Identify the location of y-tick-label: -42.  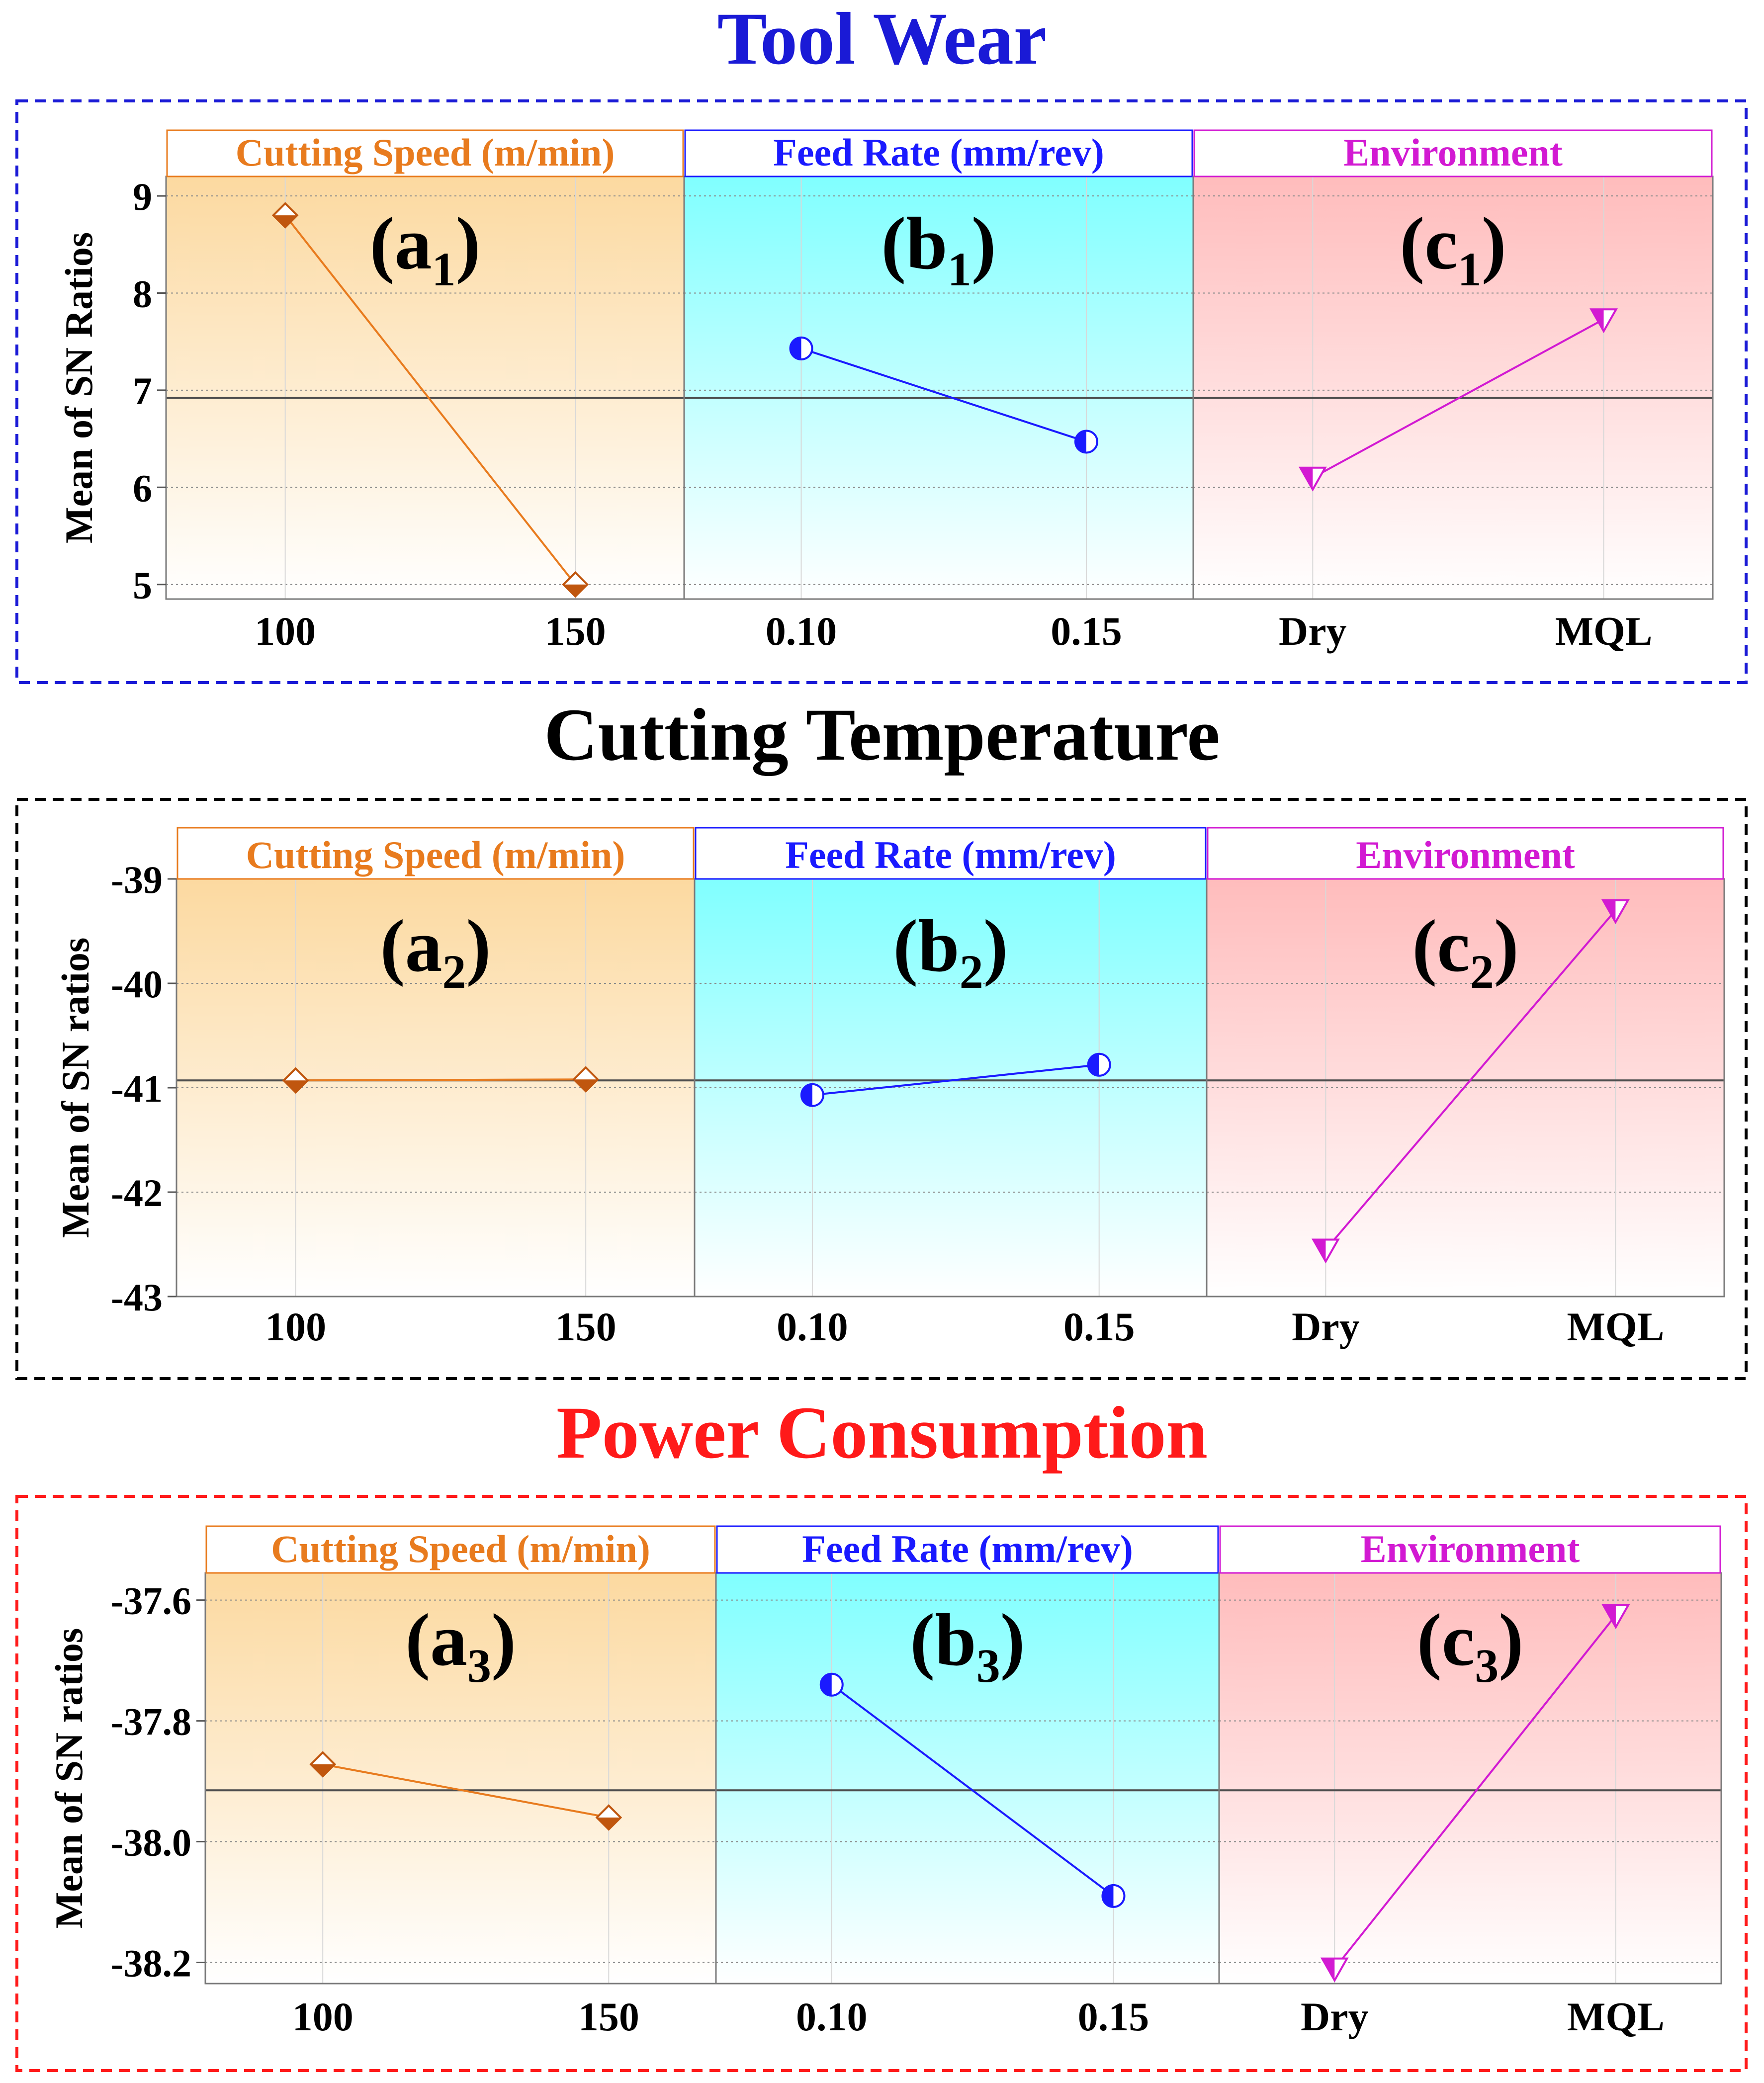
(137, 1193).